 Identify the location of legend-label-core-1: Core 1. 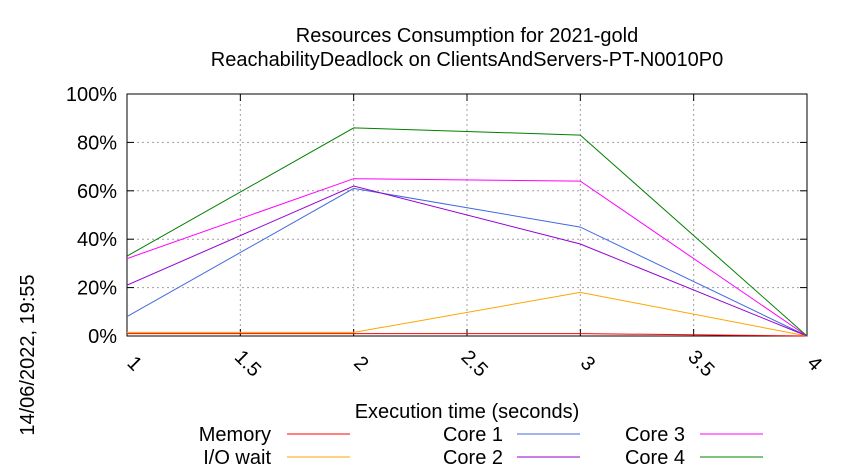
(473, 435).